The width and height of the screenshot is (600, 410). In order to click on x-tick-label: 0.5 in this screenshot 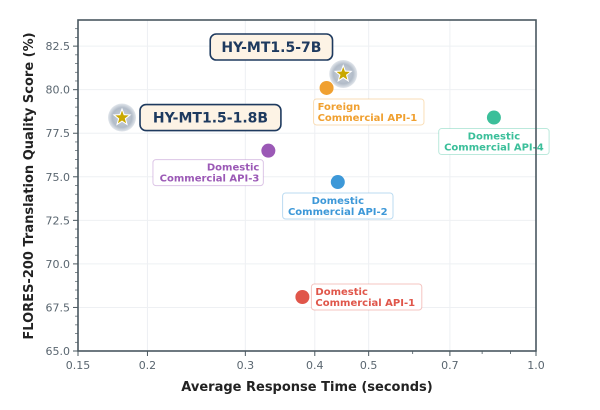, I will do `click(369, 365)`.